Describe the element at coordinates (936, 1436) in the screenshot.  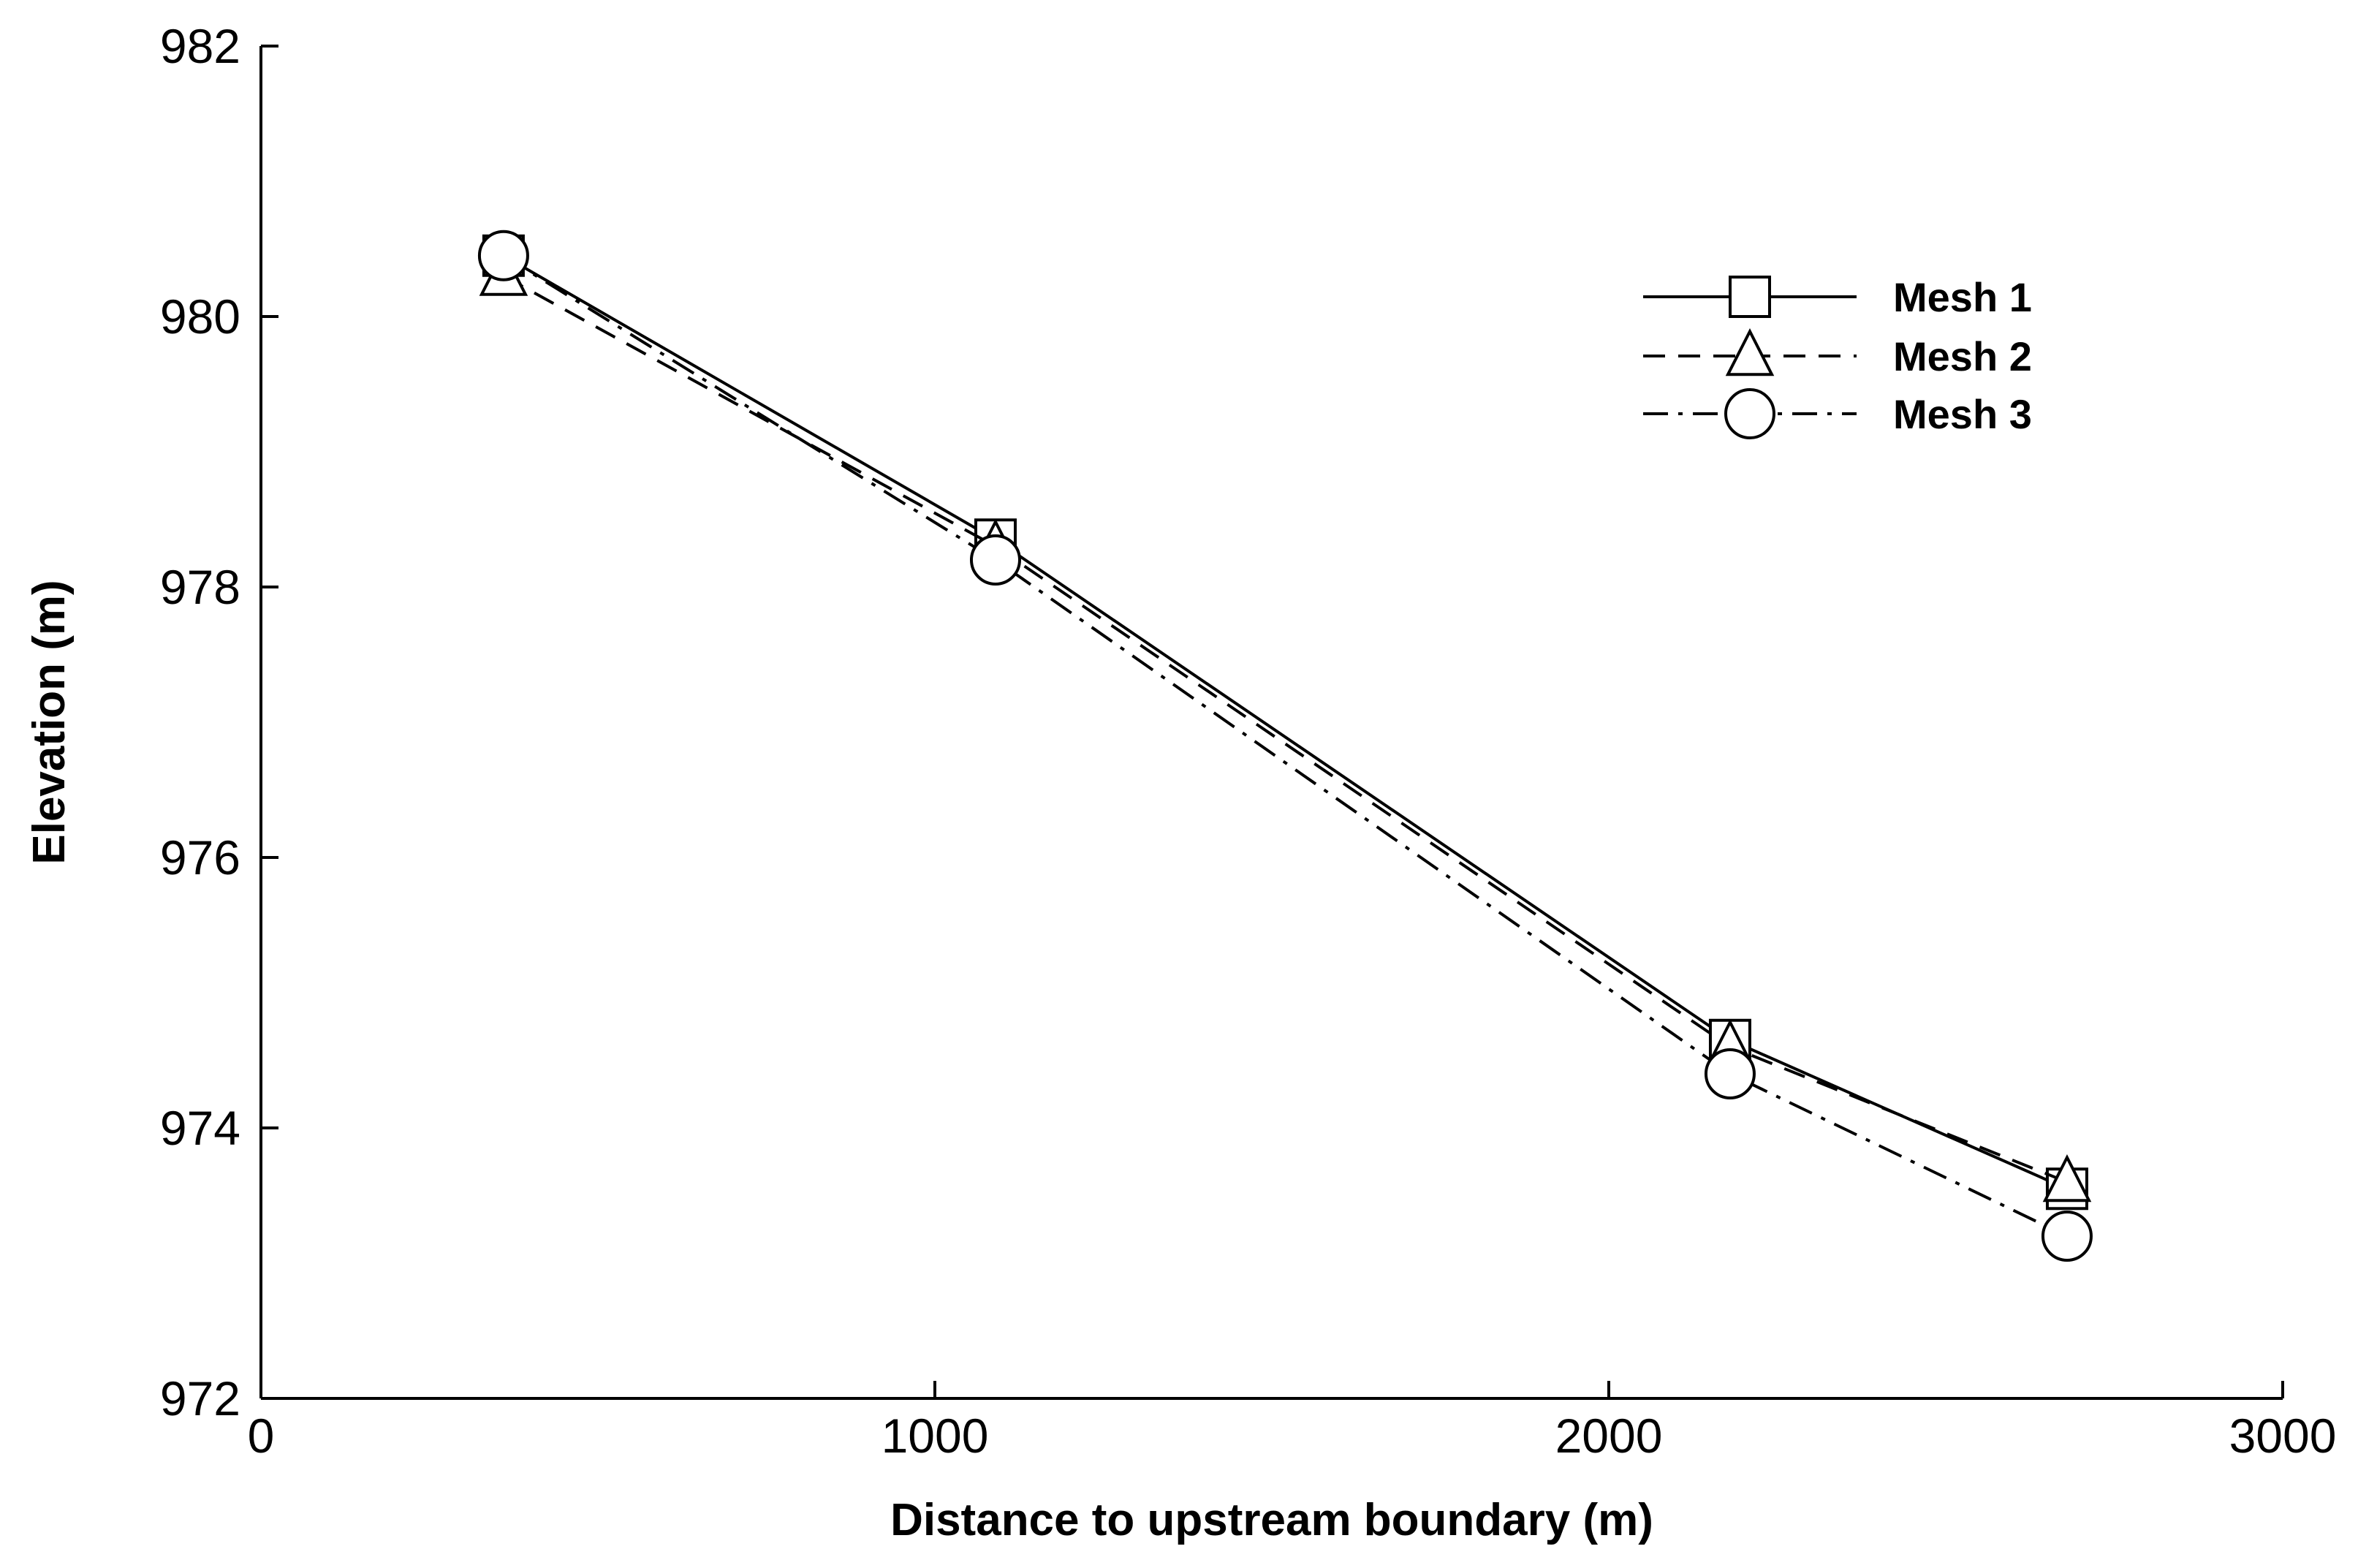
I see `x-tick-label: 1000` at that location.